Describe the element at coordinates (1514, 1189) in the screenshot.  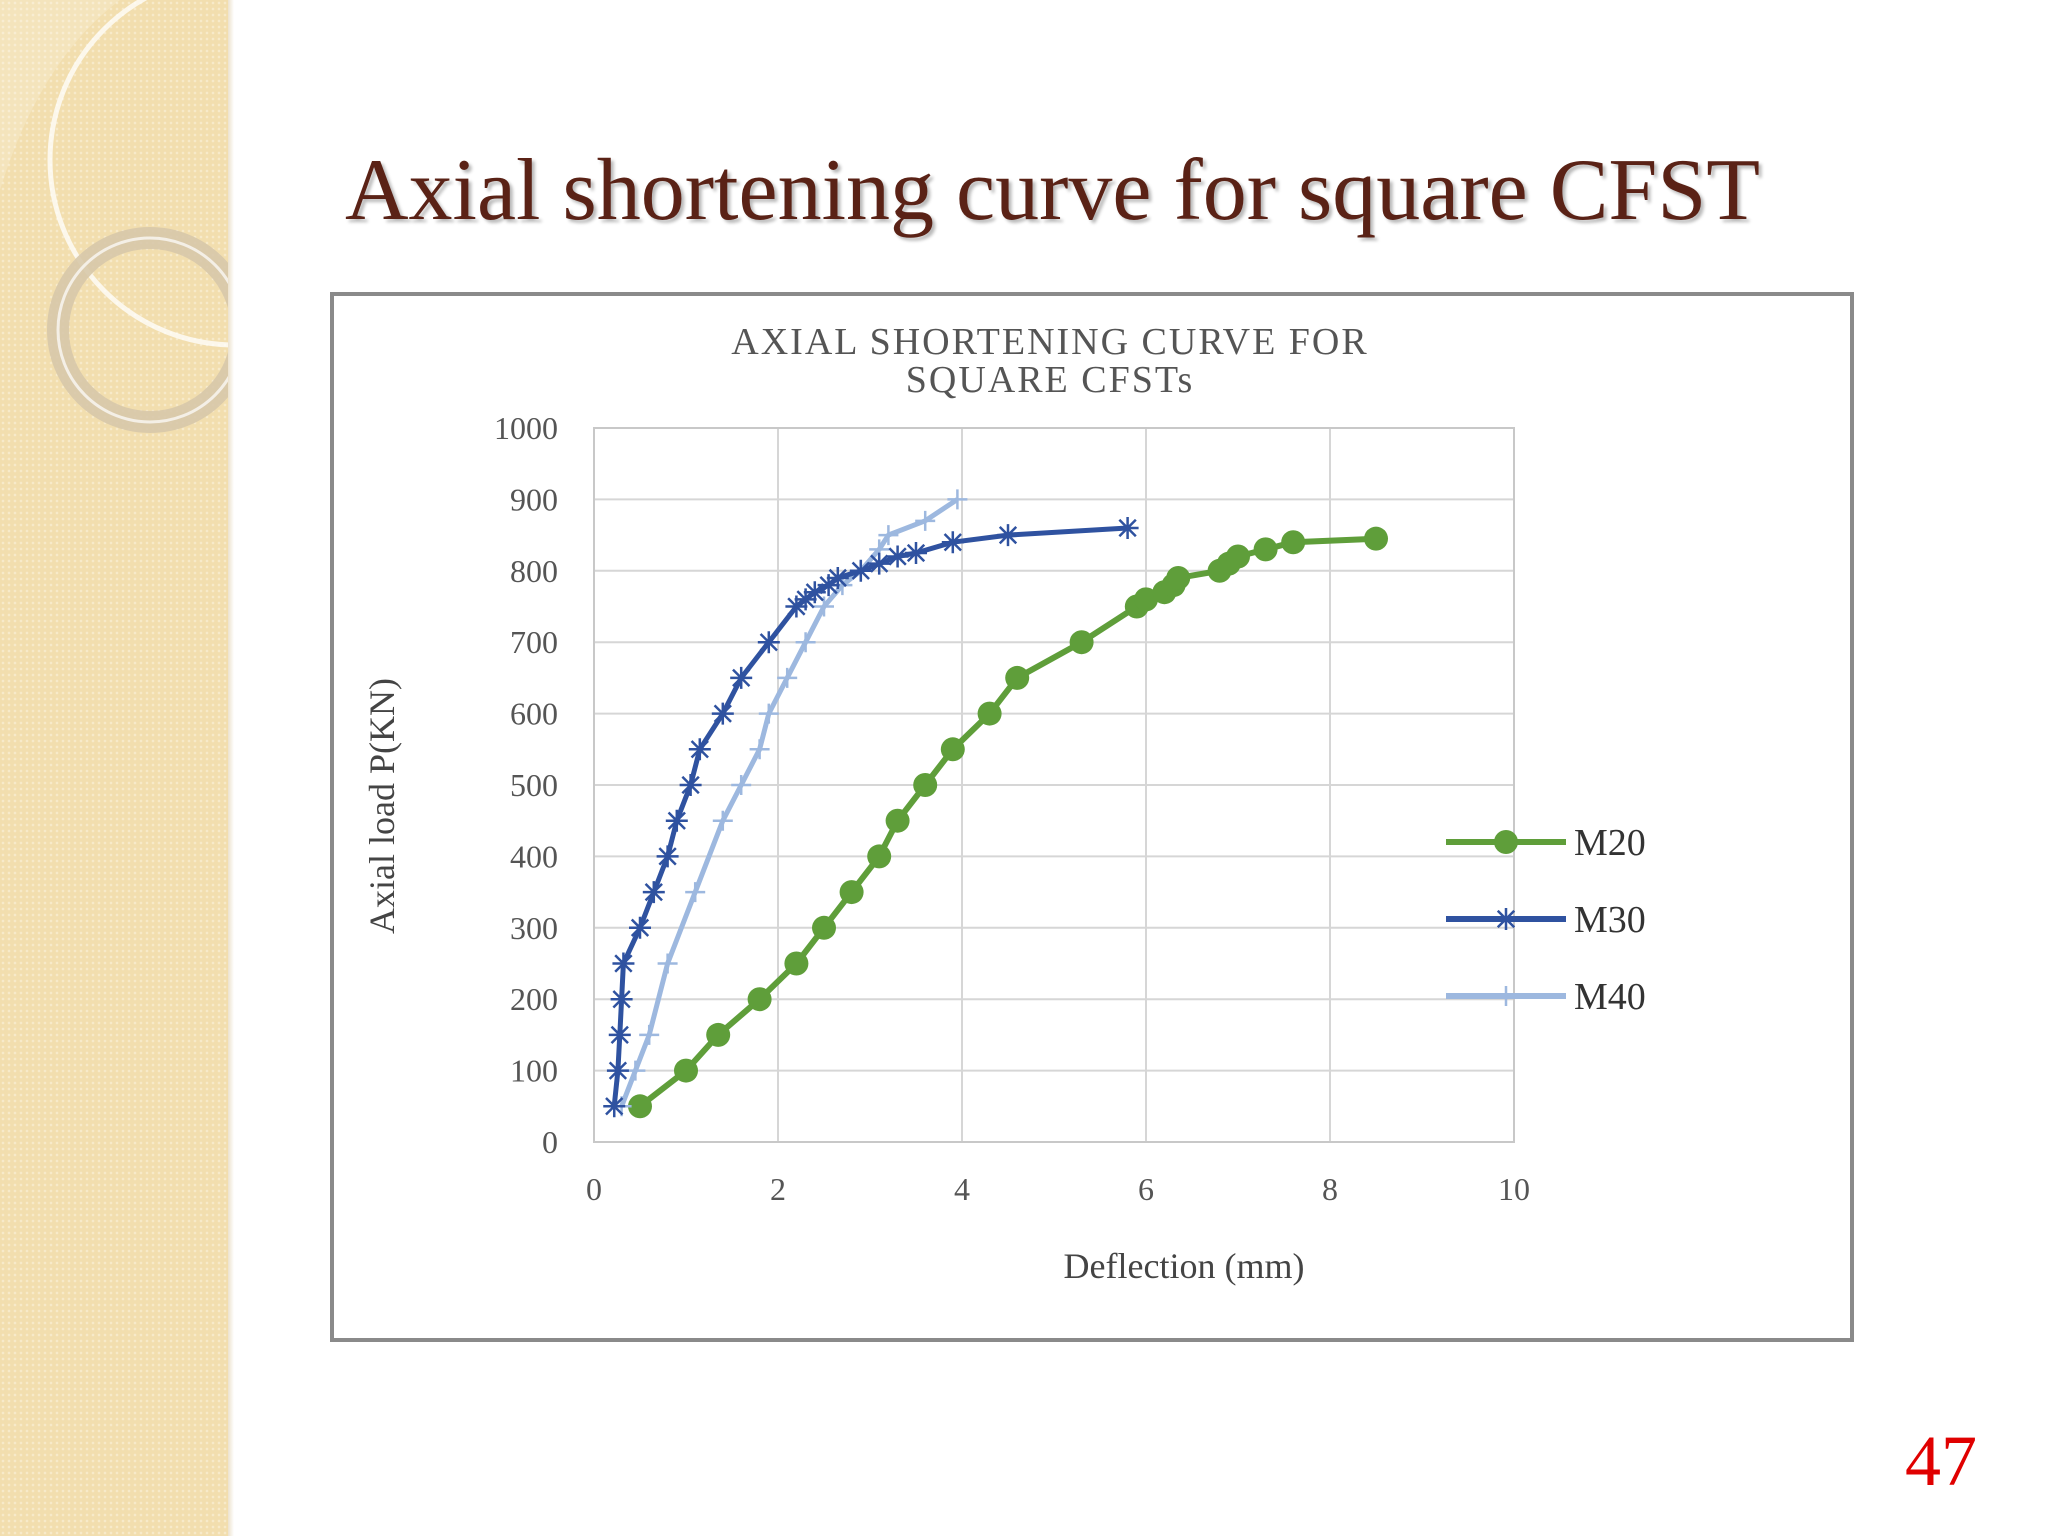
I see `x-tick-label: 10` at that location.